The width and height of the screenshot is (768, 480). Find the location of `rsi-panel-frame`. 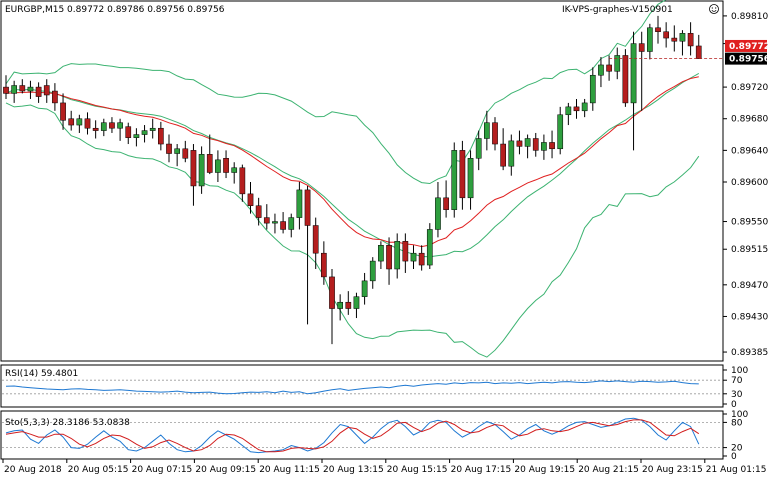

rsi-panel-frame is located at coordinates (362, 386).